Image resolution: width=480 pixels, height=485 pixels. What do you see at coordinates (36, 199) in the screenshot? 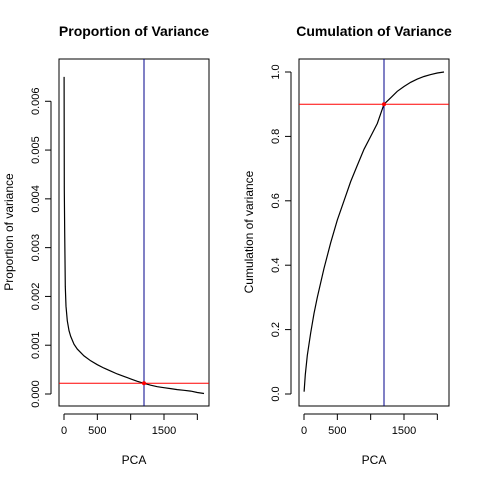
I see `y-tick-label: 0.004` at bounding box center [36, 199].